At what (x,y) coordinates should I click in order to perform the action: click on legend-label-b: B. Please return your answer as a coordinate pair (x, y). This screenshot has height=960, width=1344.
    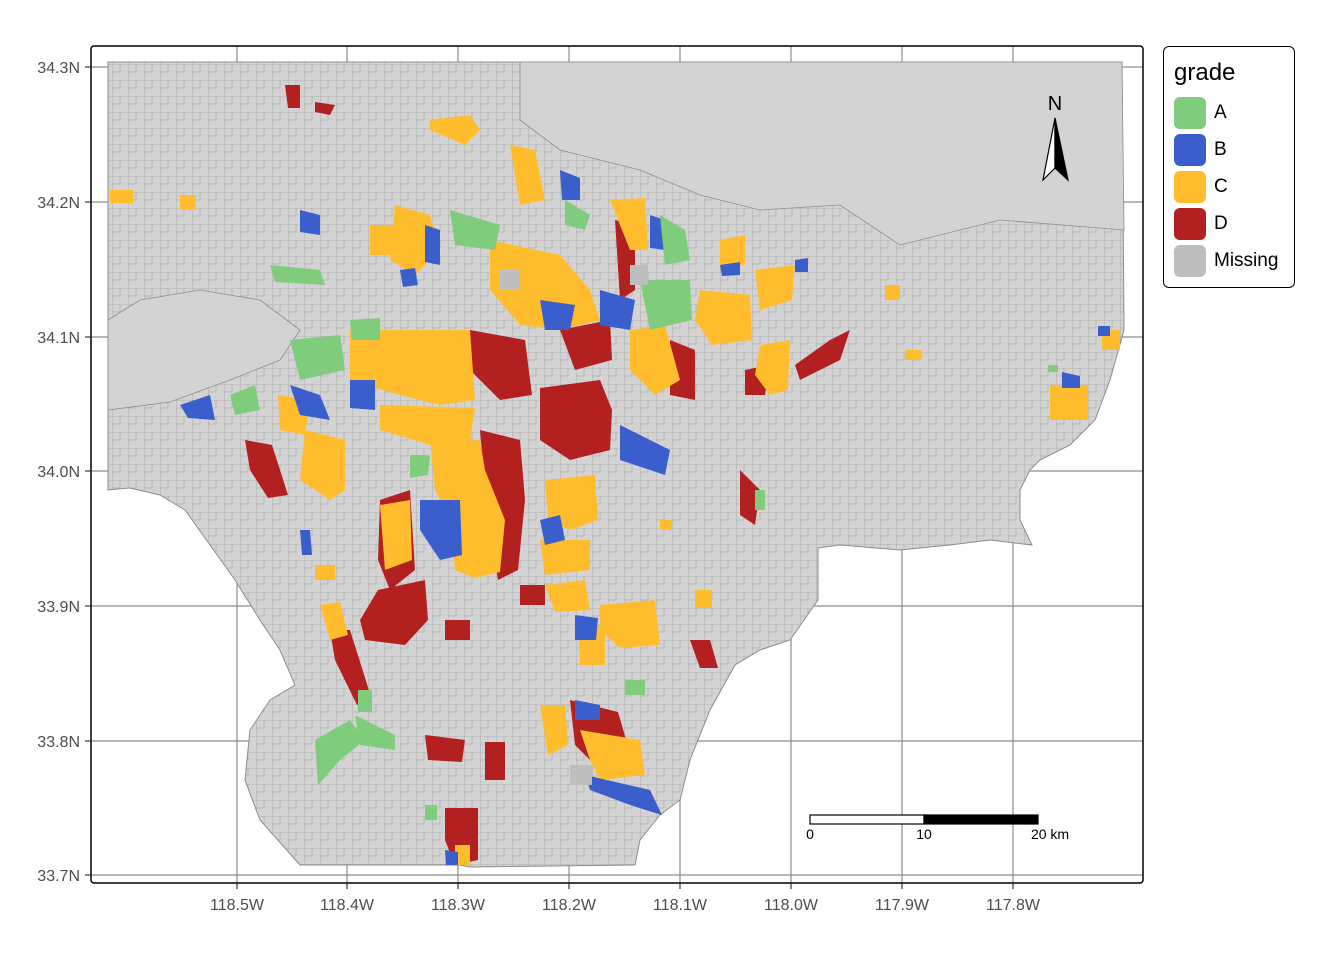
    Looking at the image, I should click on (1220, 149).